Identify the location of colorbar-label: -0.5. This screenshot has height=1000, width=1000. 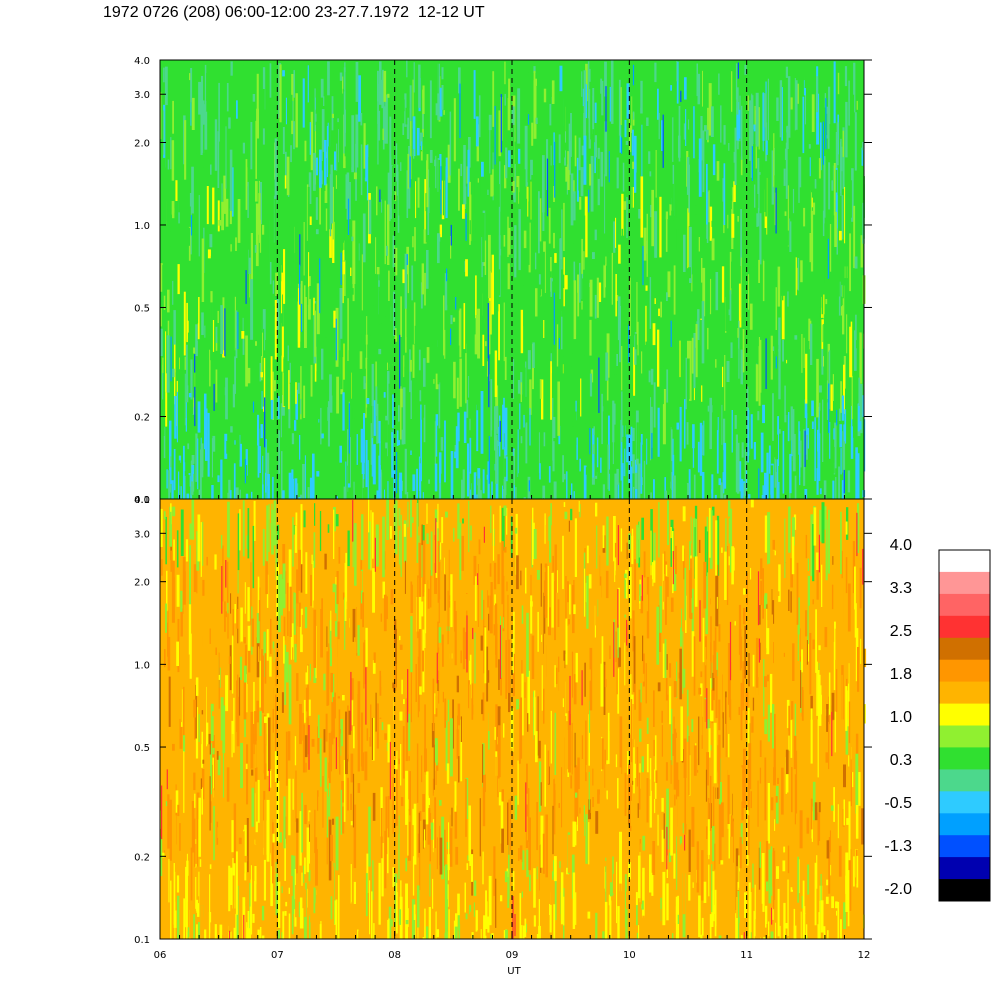
(898, 803).